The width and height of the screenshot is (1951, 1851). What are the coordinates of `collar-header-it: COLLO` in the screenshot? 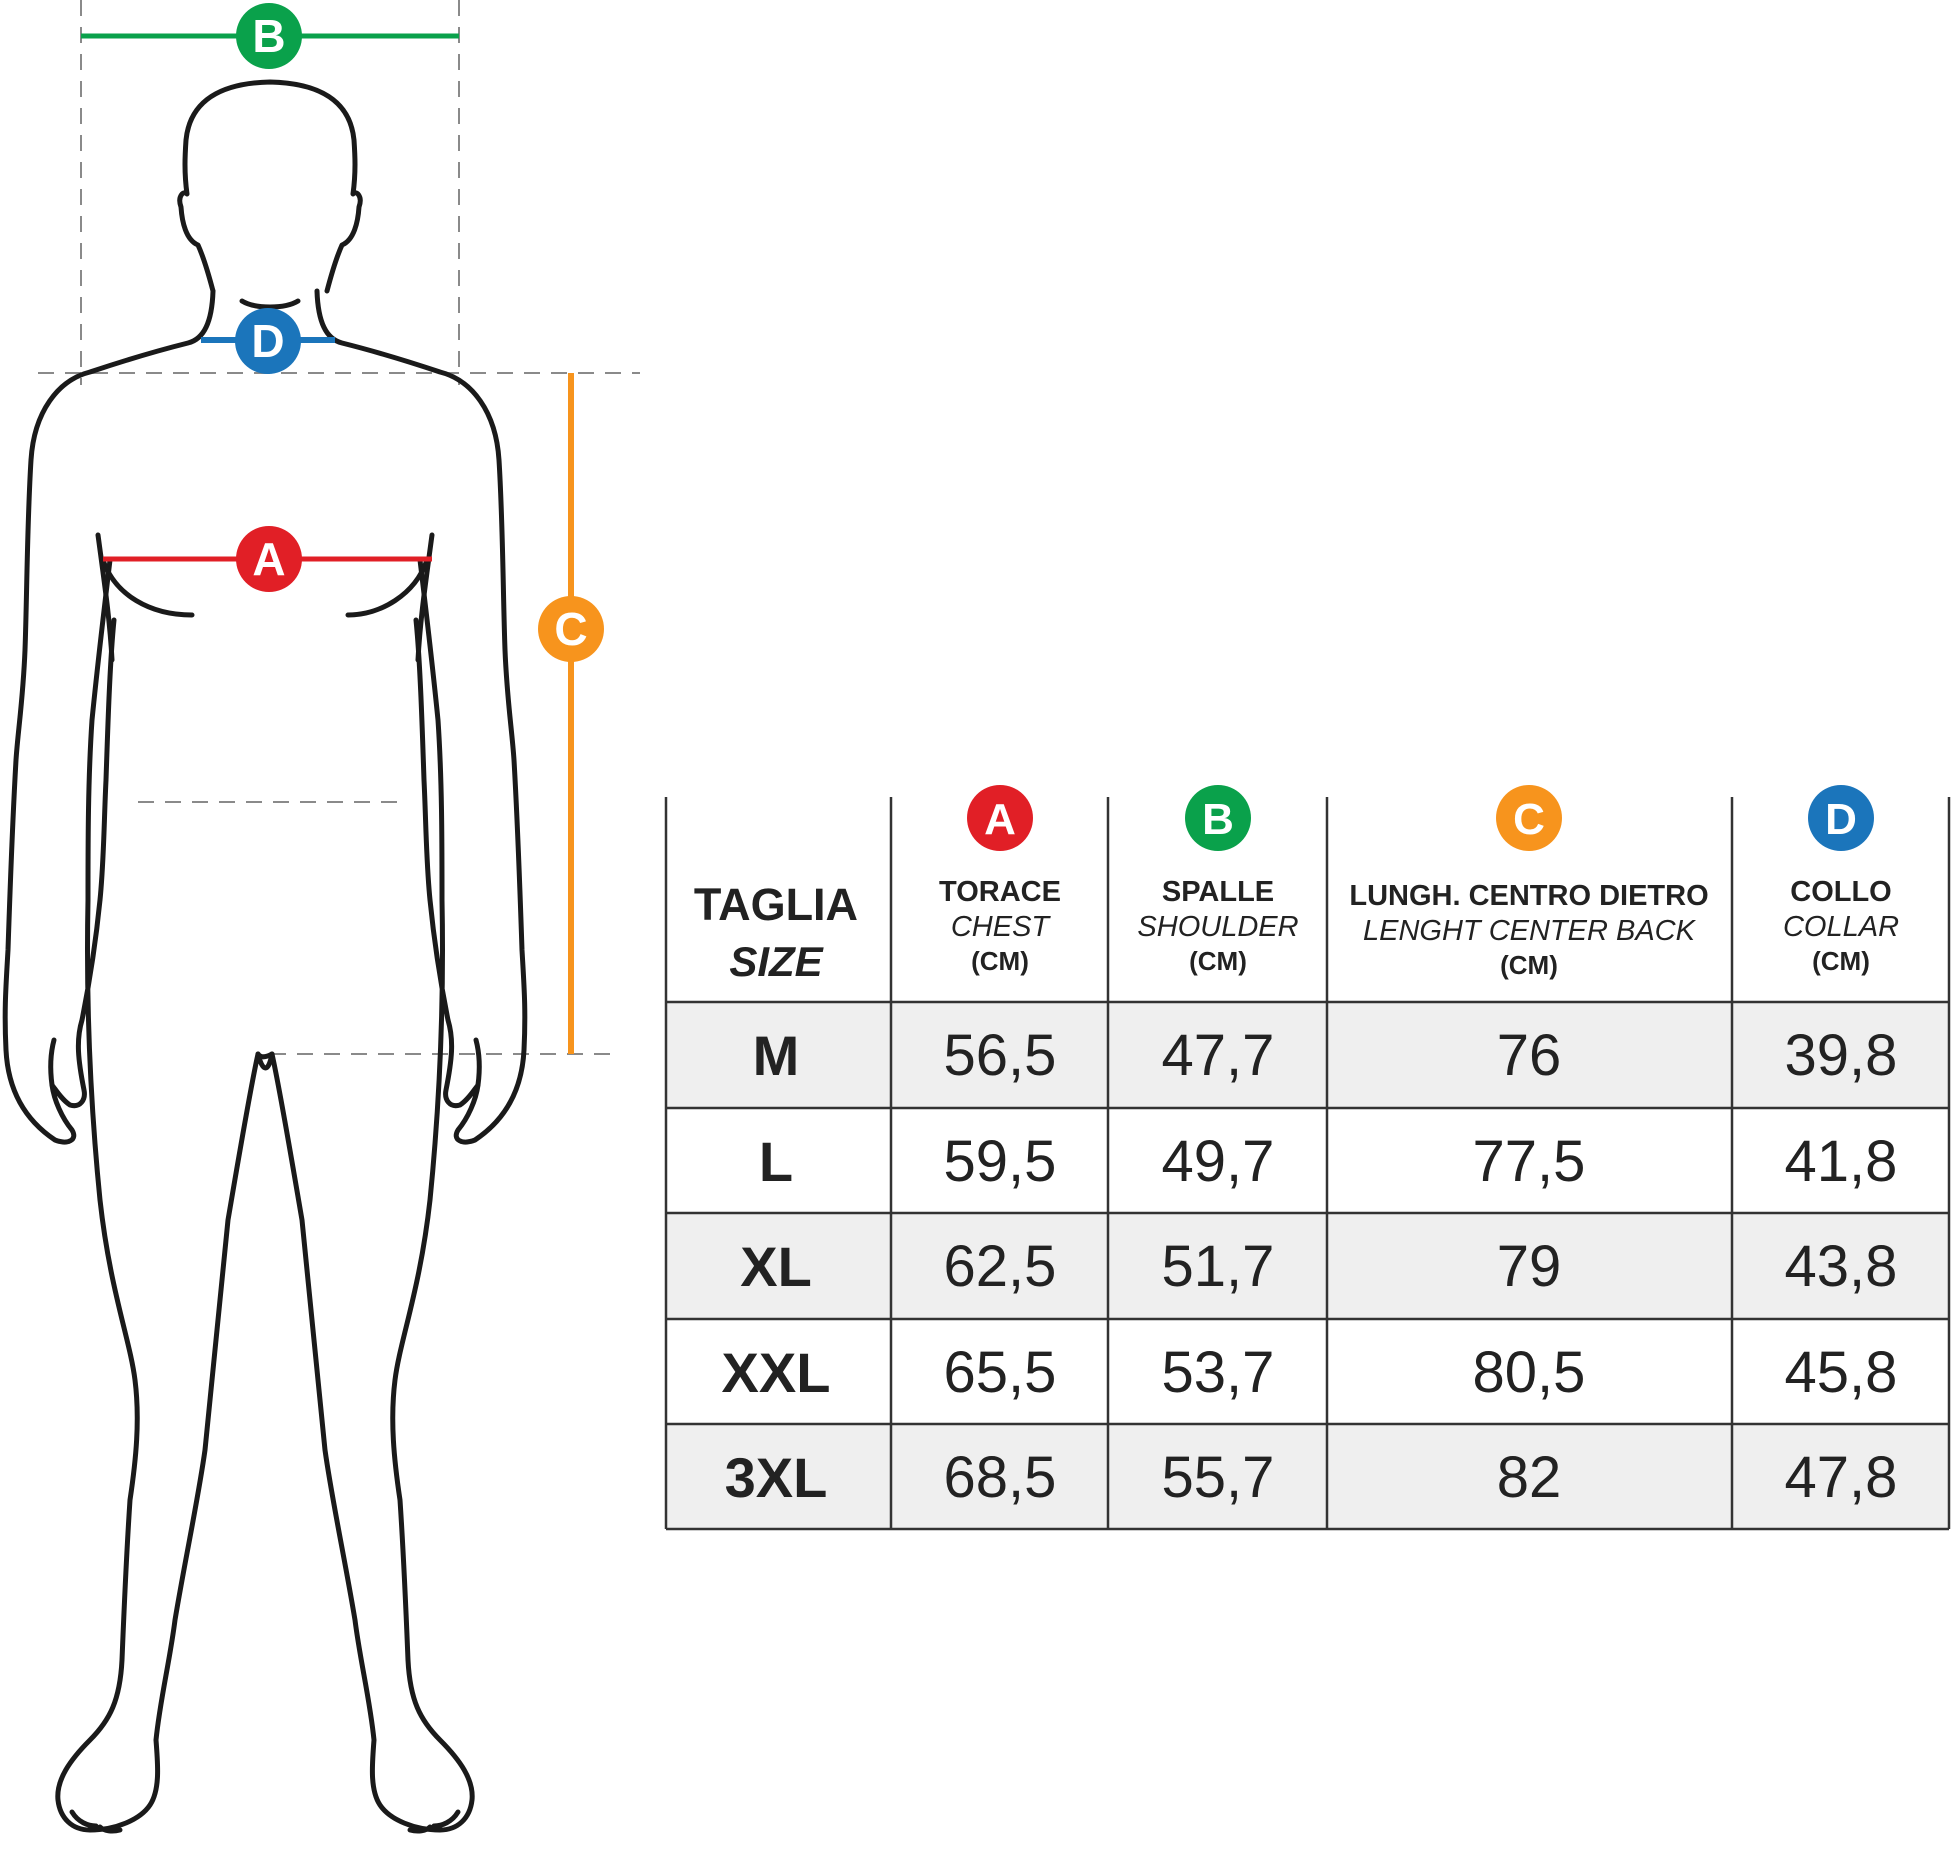 It's located at (1841, 892).